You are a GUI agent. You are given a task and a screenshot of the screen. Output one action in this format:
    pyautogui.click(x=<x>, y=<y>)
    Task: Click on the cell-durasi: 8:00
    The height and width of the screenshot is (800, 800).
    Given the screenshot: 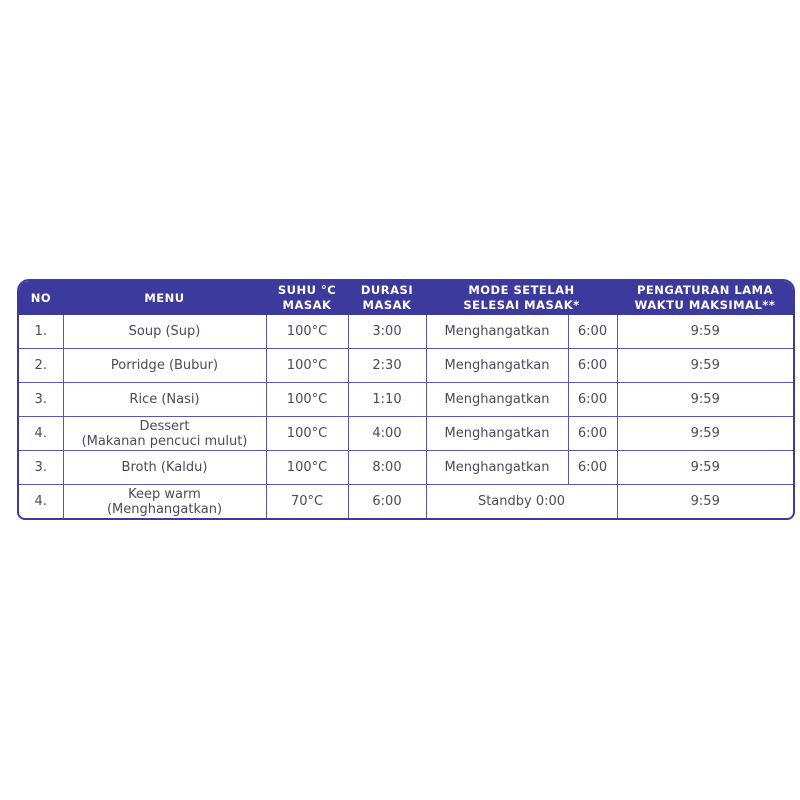 What is the action you would take?
    pyautogui.click(x=387, y=467)
    